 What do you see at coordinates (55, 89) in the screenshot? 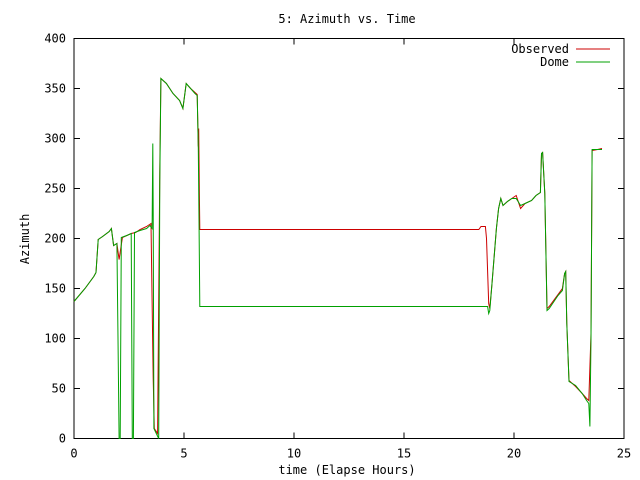
I see `y-tick-label: 350` at bounding box center [55, 89].